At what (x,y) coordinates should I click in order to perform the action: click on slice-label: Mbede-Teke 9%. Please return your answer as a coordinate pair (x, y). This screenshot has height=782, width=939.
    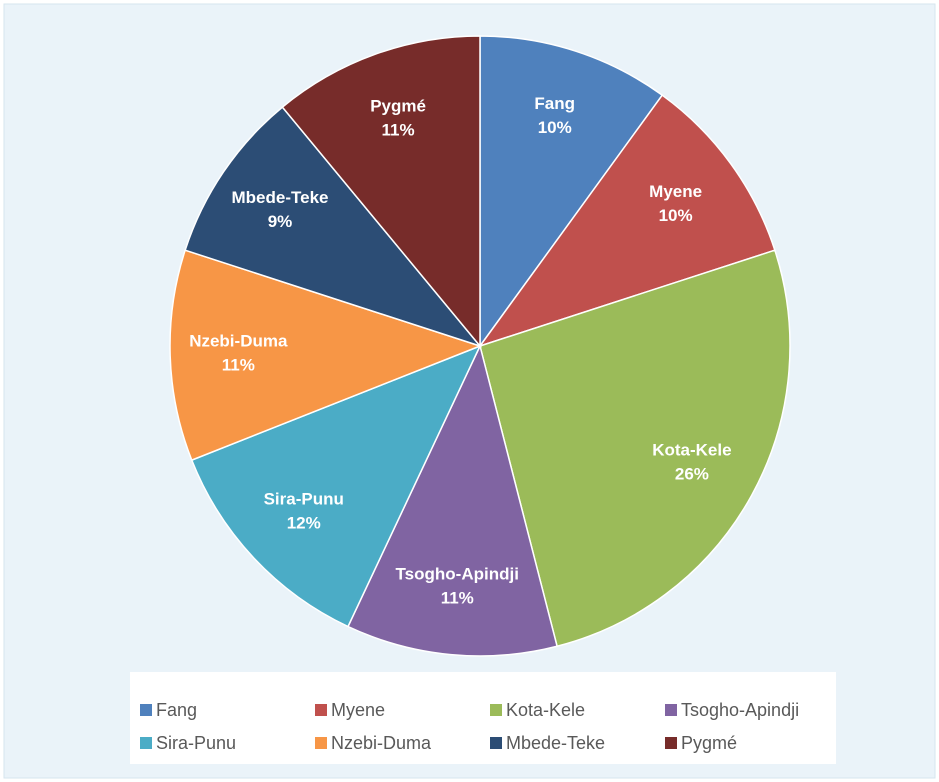
    Looking at the image, I should click on (280, 210).